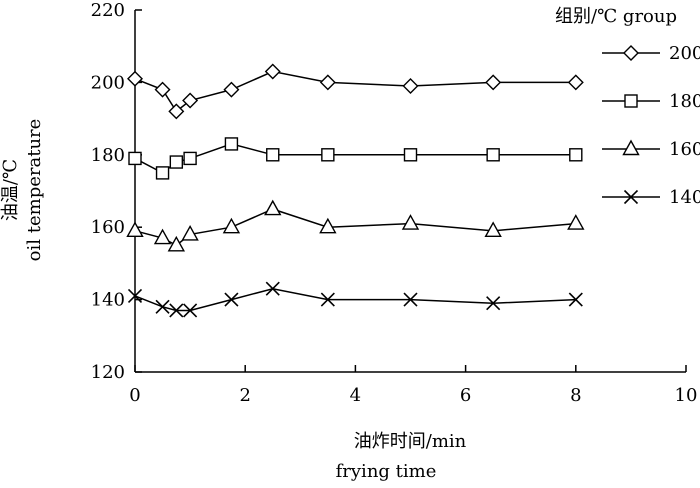  I want to click on x-tick-label: 8, so click(575, 395).